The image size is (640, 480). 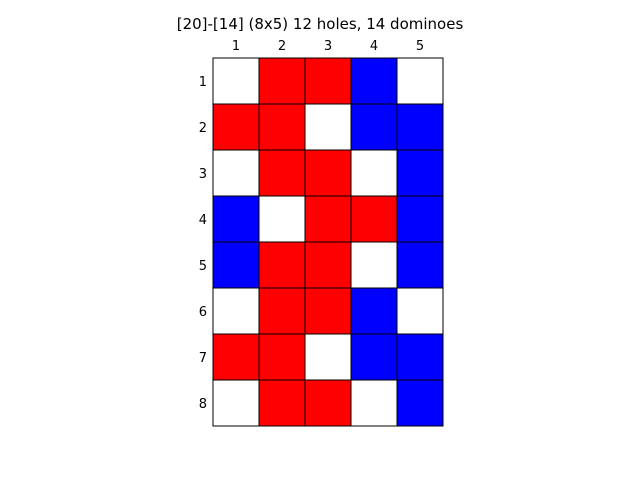 What do you see at coordinates (203, 312) in the screenshot?
I see `row-label-6: 6` at bounding box center [203, 312].